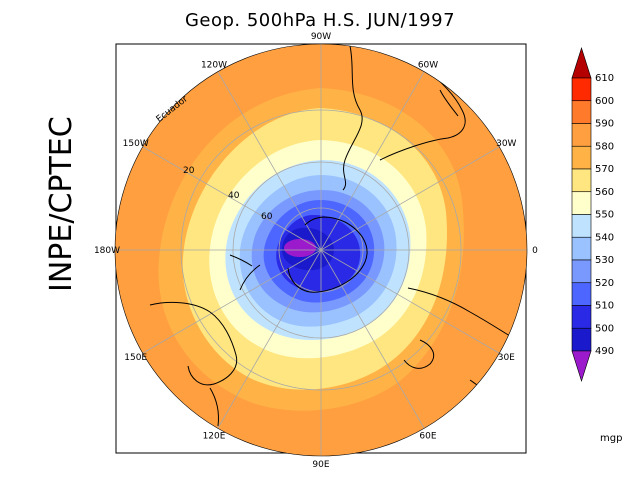 The width and height of the screenshot is (640, 494). I want to click on latitude-labels: 20 40 60, so click(228, 194).